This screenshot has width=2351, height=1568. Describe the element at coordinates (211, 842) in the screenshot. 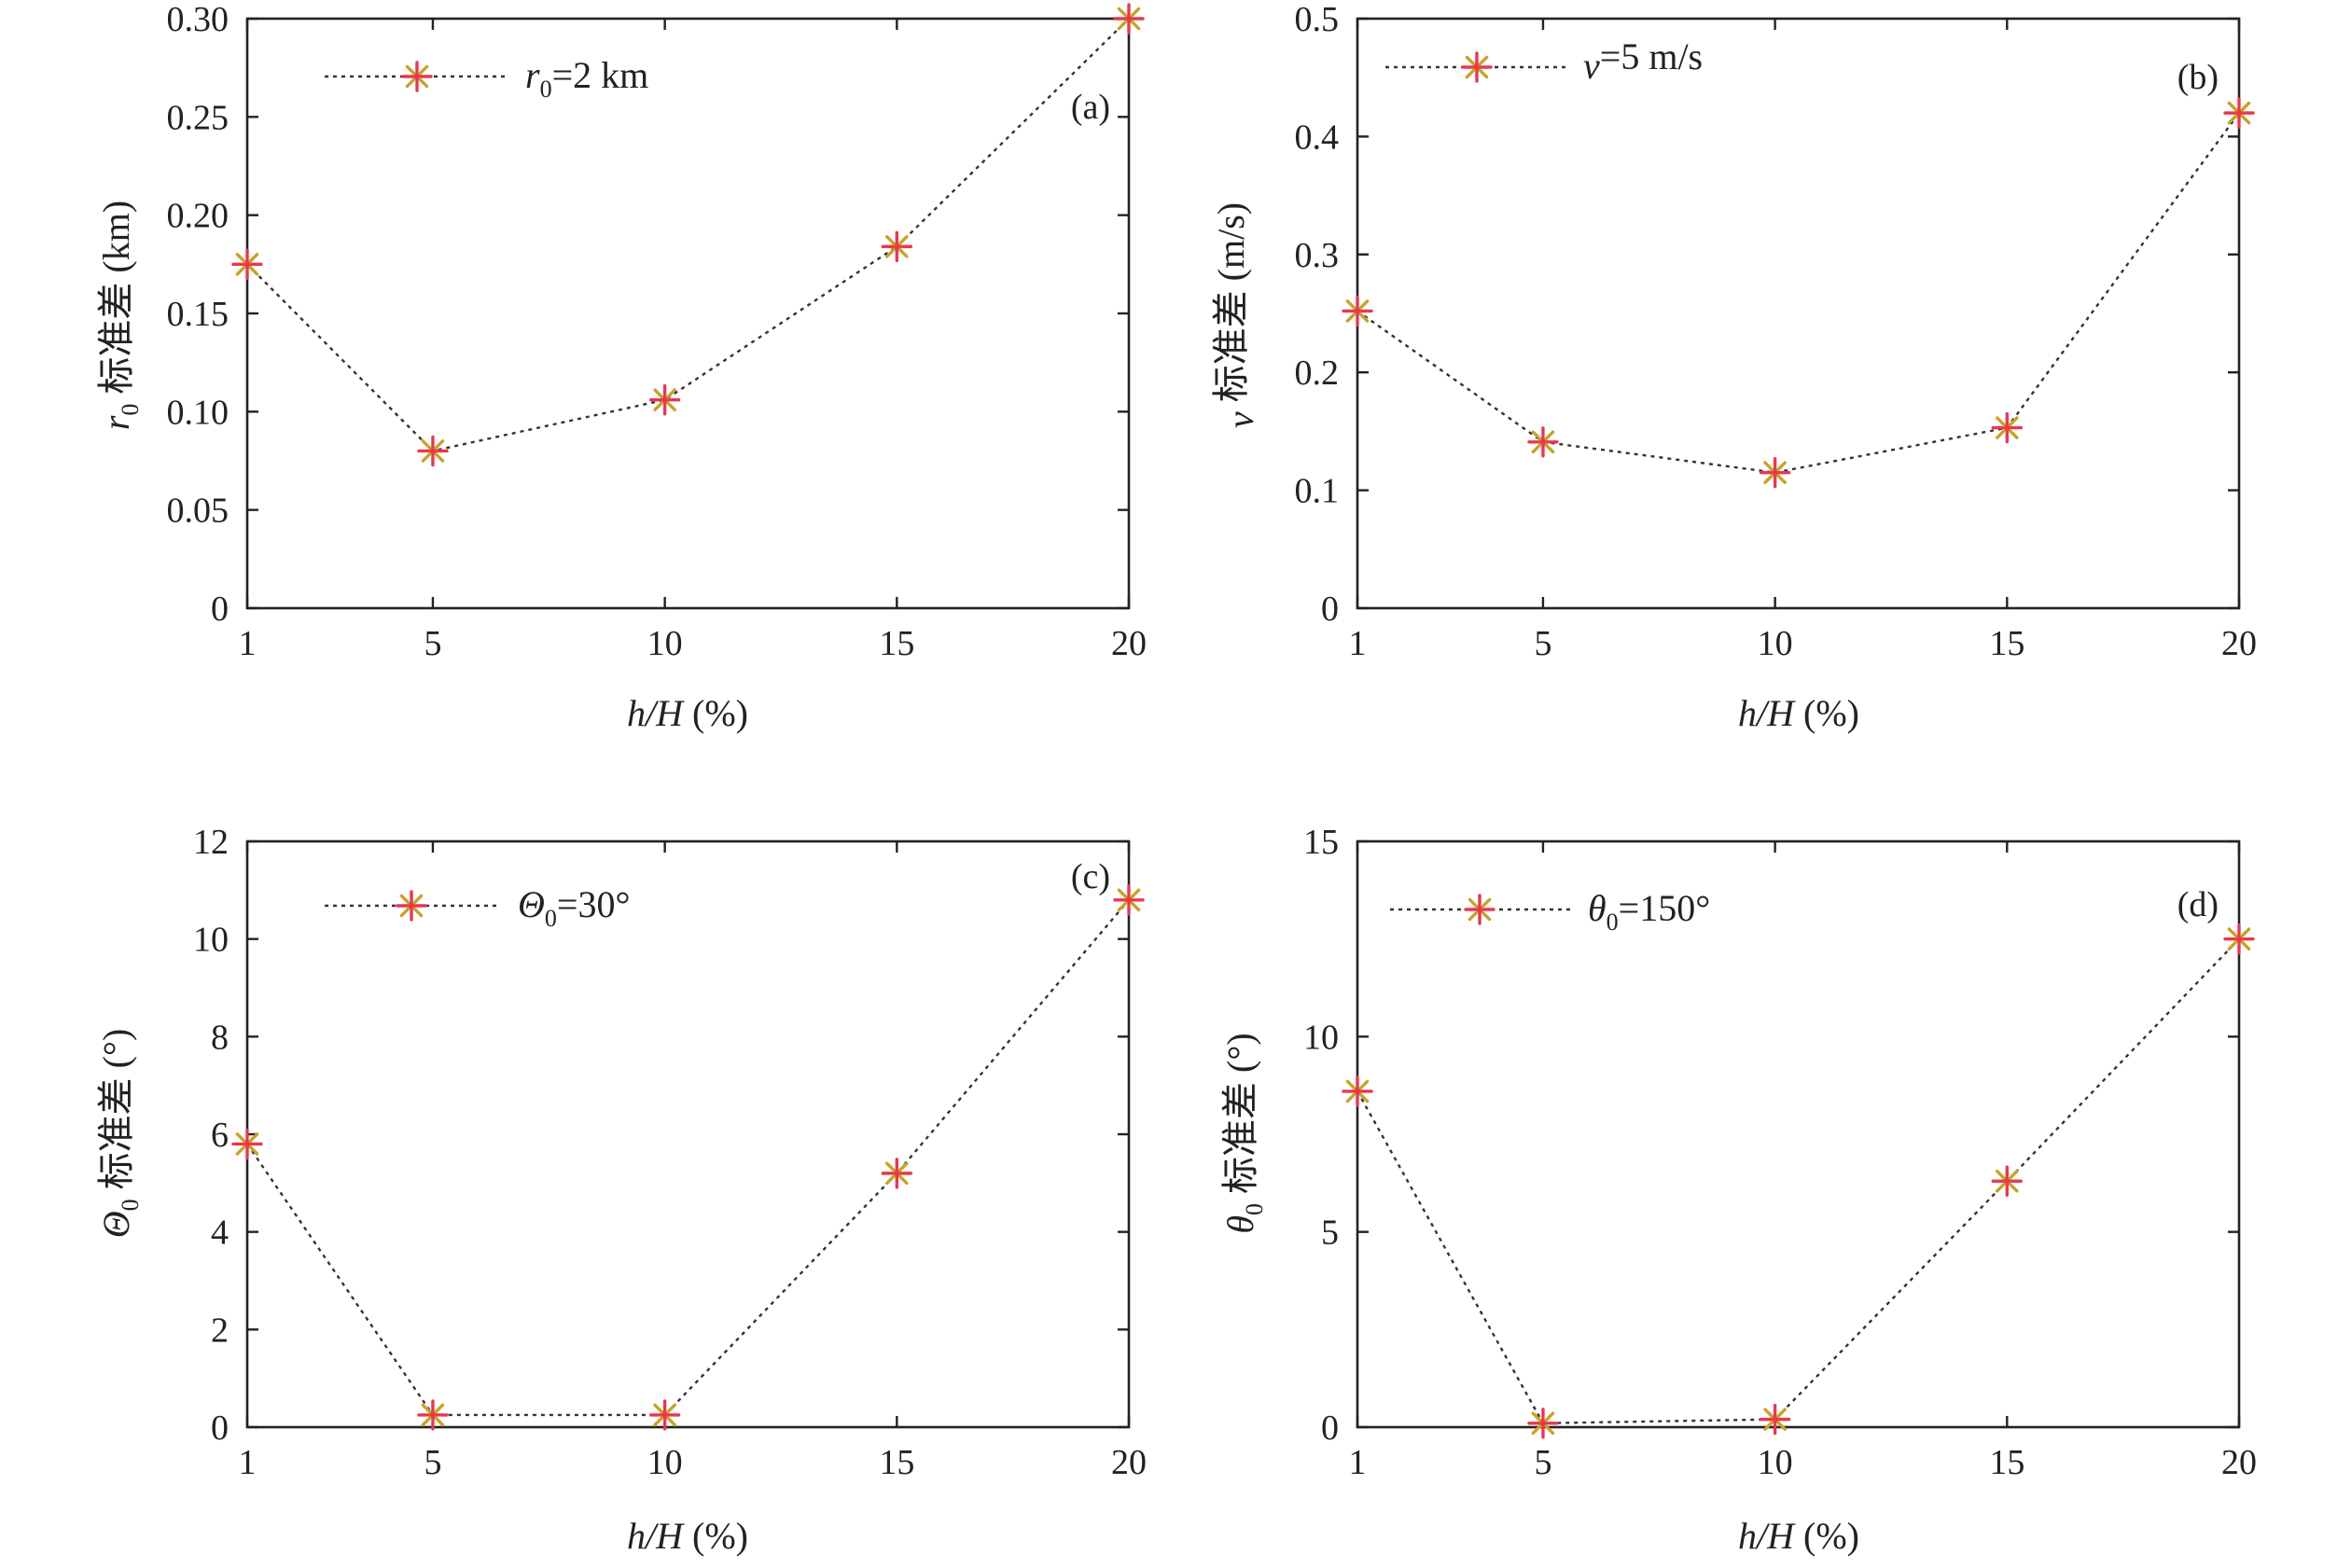

I see `y-tick-label: 12` at that location.